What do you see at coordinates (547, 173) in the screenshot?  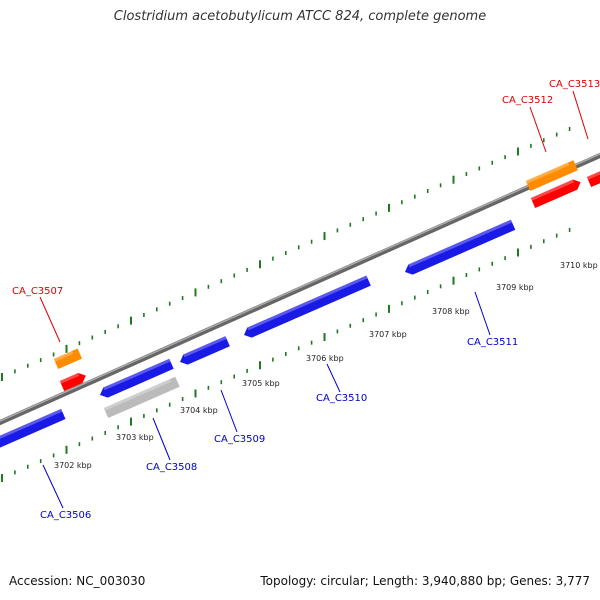 I see `gene-ca-c3512-rna-highlight` at bounding box center [547, 173].